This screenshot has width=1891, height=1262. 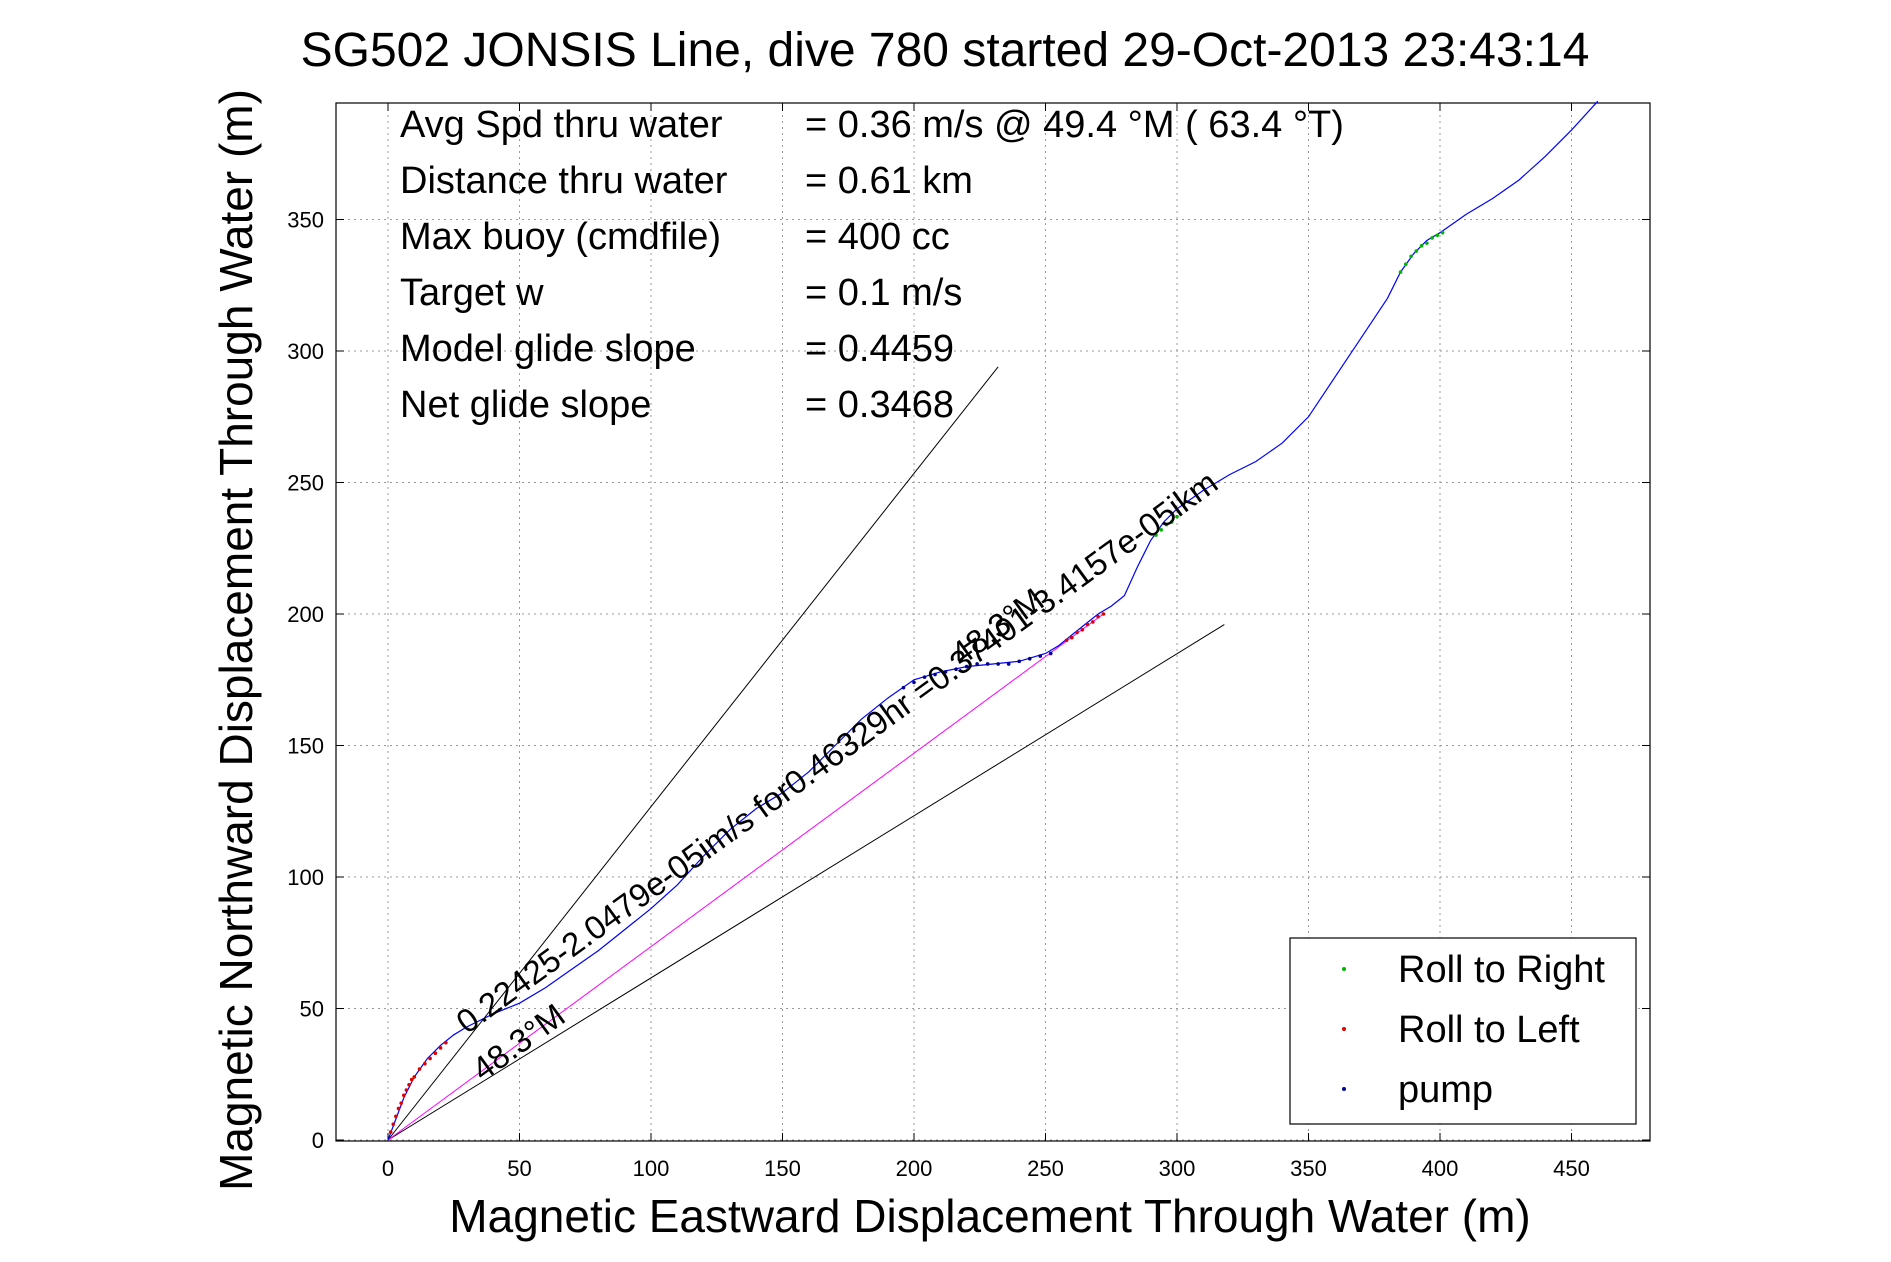 I want to click on stat-value: = 0.1 m/s, so click(x=883, y=293).